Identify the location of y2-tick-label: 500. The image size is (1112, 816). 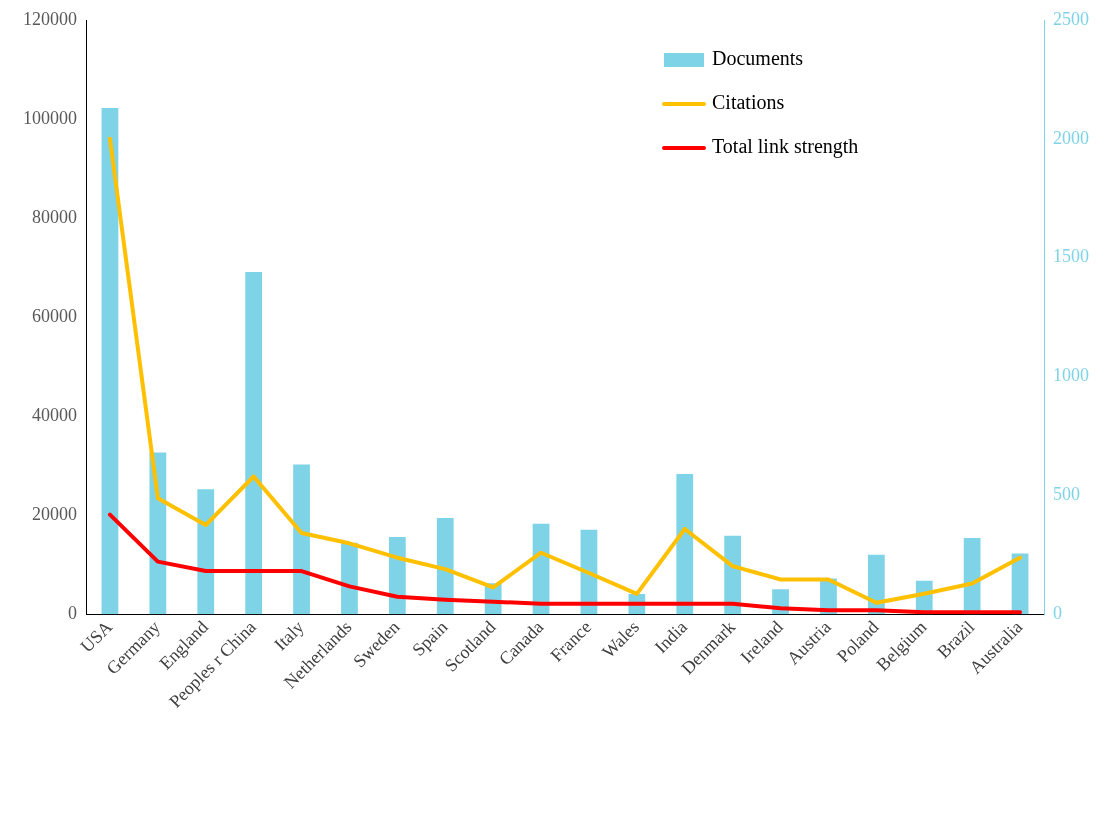
(1066, 494).